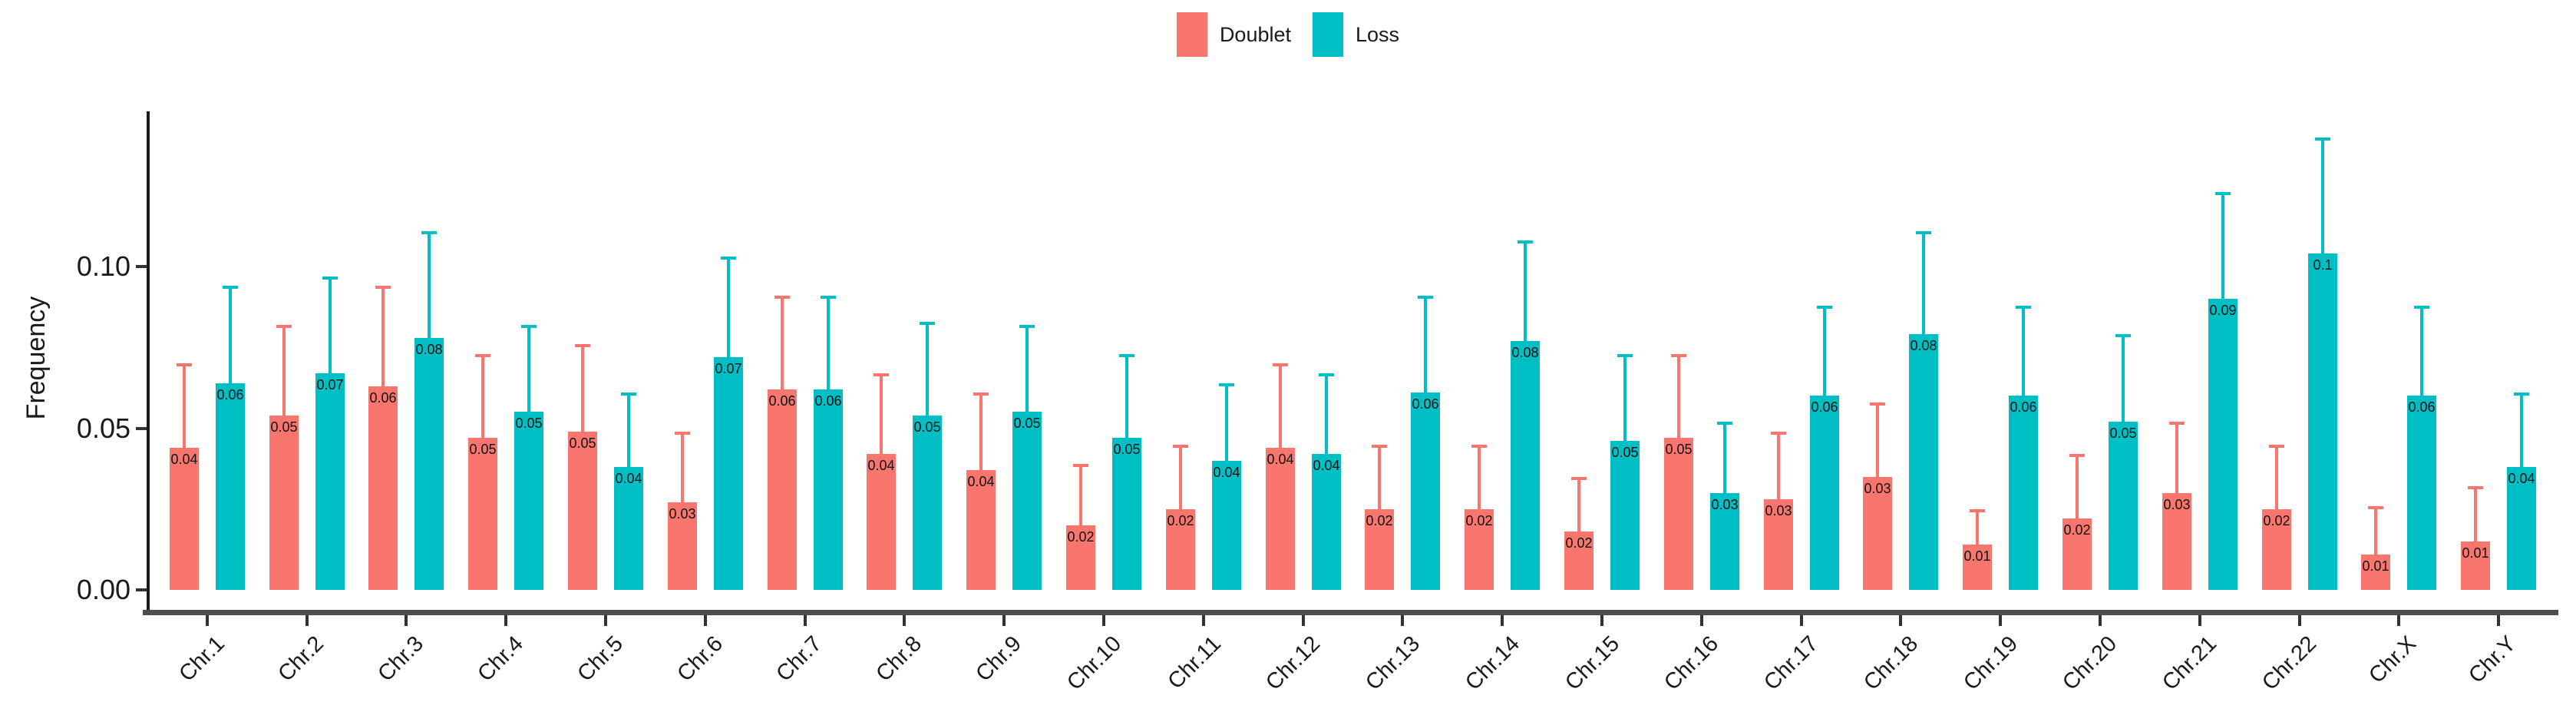 The height and width of the screenshot is (722, 2576). What do you see at coordinates (141, 589) in the screenshot?
I see `y-tick-0.00` at bounding box center [141, 589].